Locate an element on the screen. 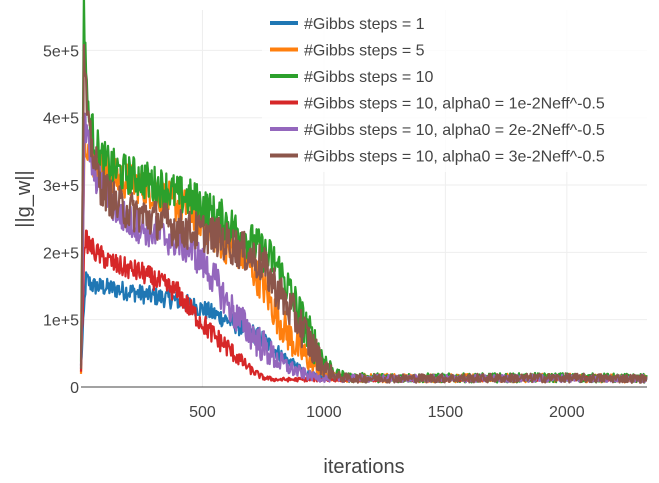  y-tick-label: 2e+5 is located at coordinates (61, 253).